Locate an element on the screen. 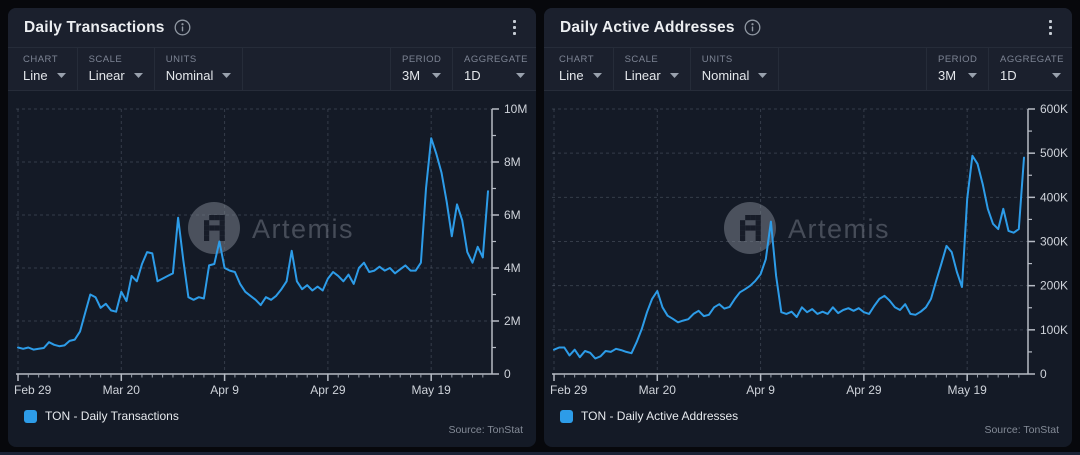 The height and width of the screenshot is (455, 1080). y-axis-tick-label: 500K is located at coordinates (1054, 153).